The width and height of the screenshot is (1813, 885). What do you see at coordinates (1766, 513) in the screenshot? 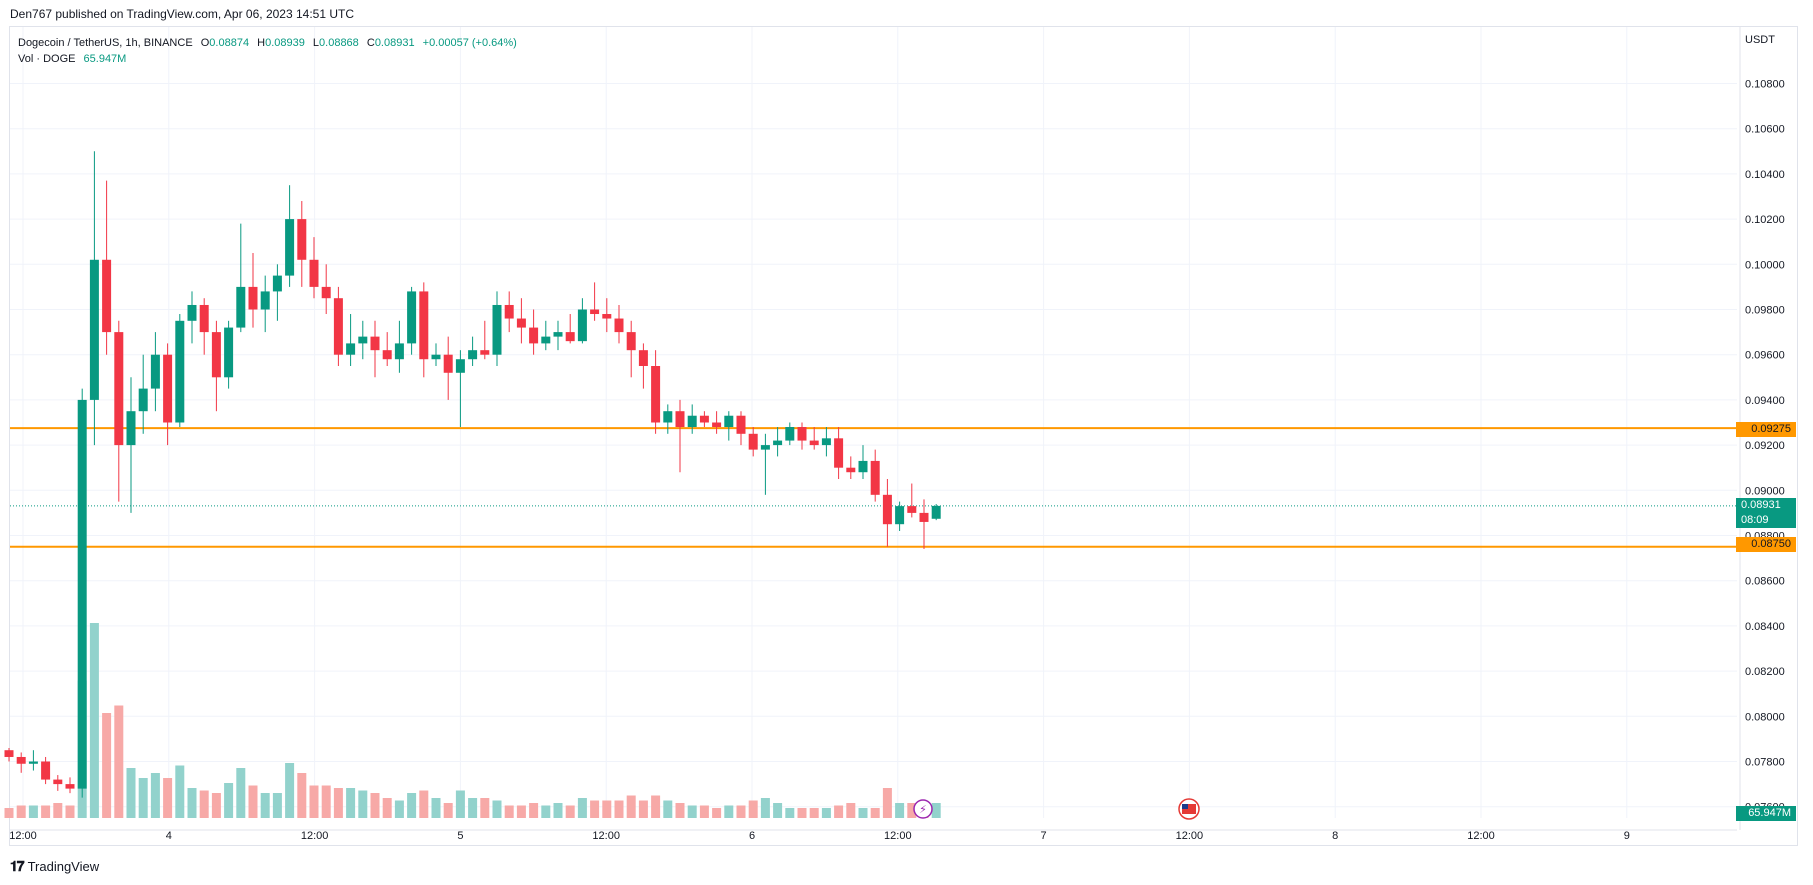
I see `last-price-badge: 0.08931 08:09` at bounding box center [1766, 513].